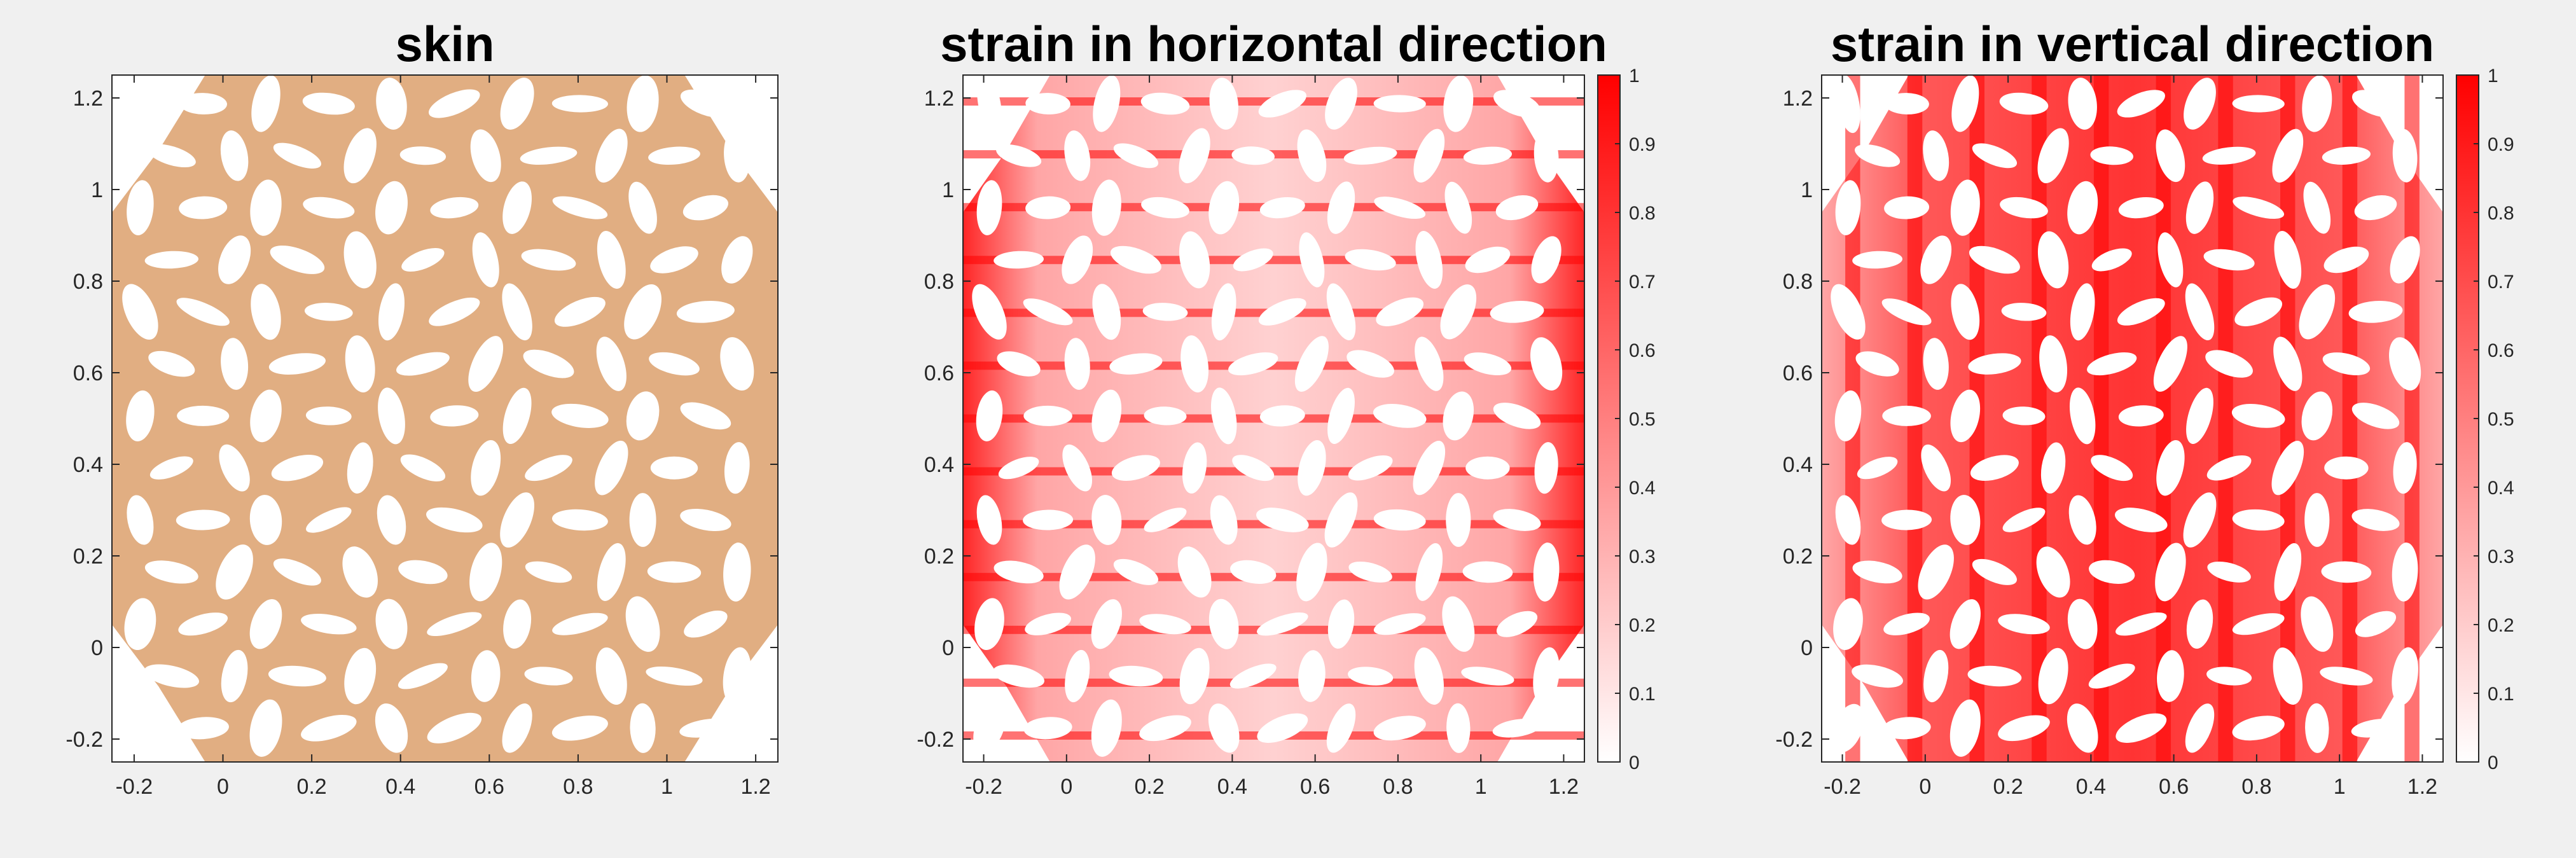  I want to click on x-tick-label: 0.2, so click(1149, 787).